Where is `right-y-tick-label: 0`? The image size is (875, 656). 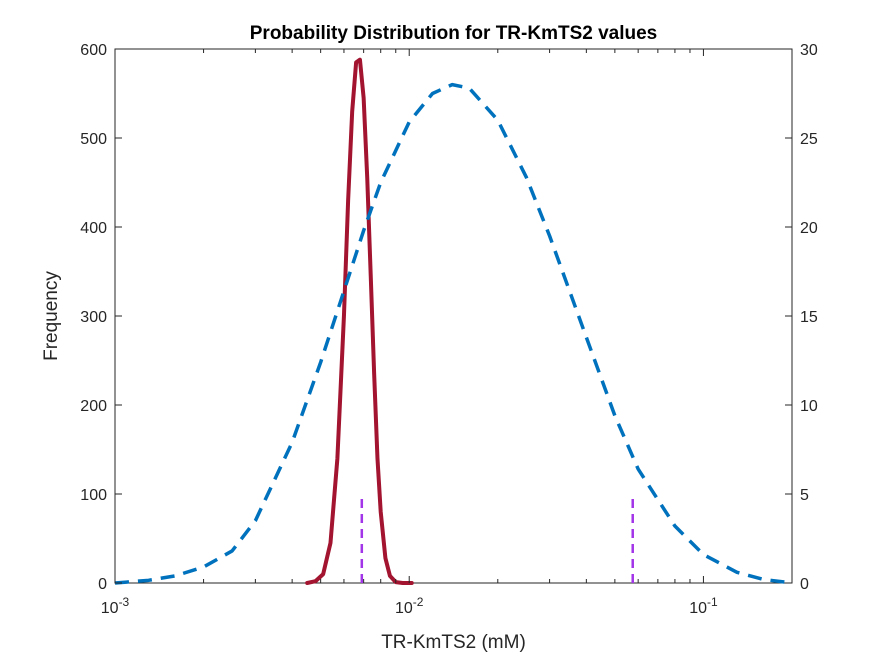
right-y-tick-label: 0 is located at coordinates (804, 584).